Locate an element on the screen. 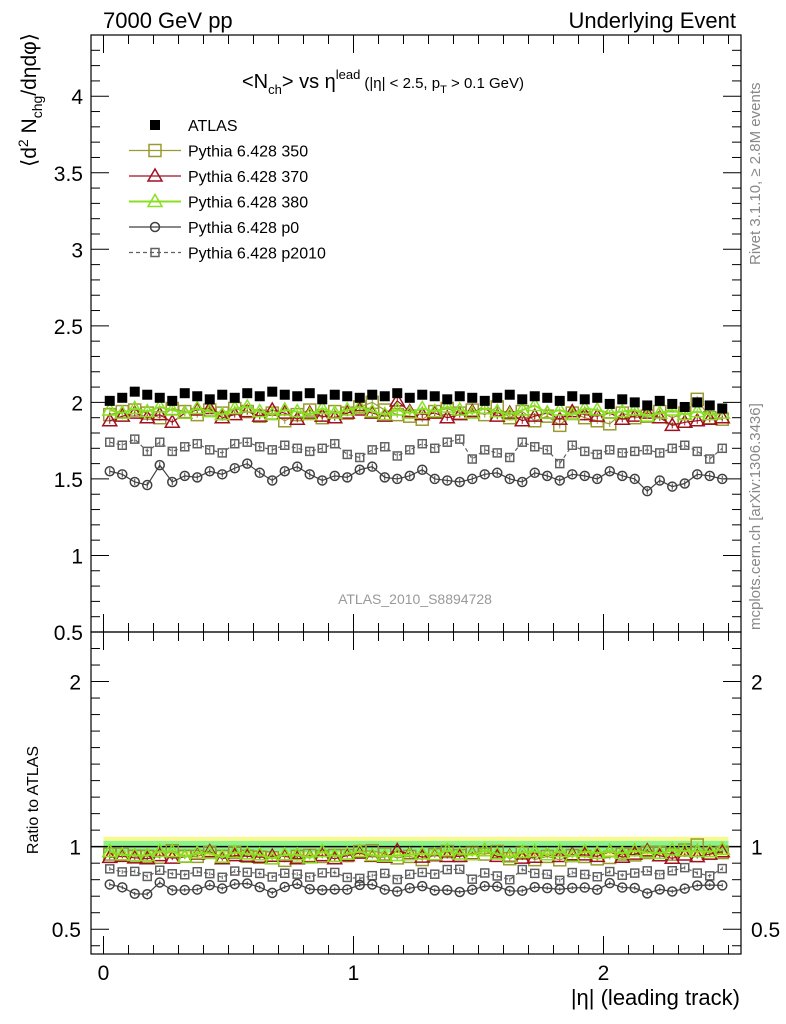  legend-entry: Pythia 6.428 p2010 is located at coordinates (227, 254).